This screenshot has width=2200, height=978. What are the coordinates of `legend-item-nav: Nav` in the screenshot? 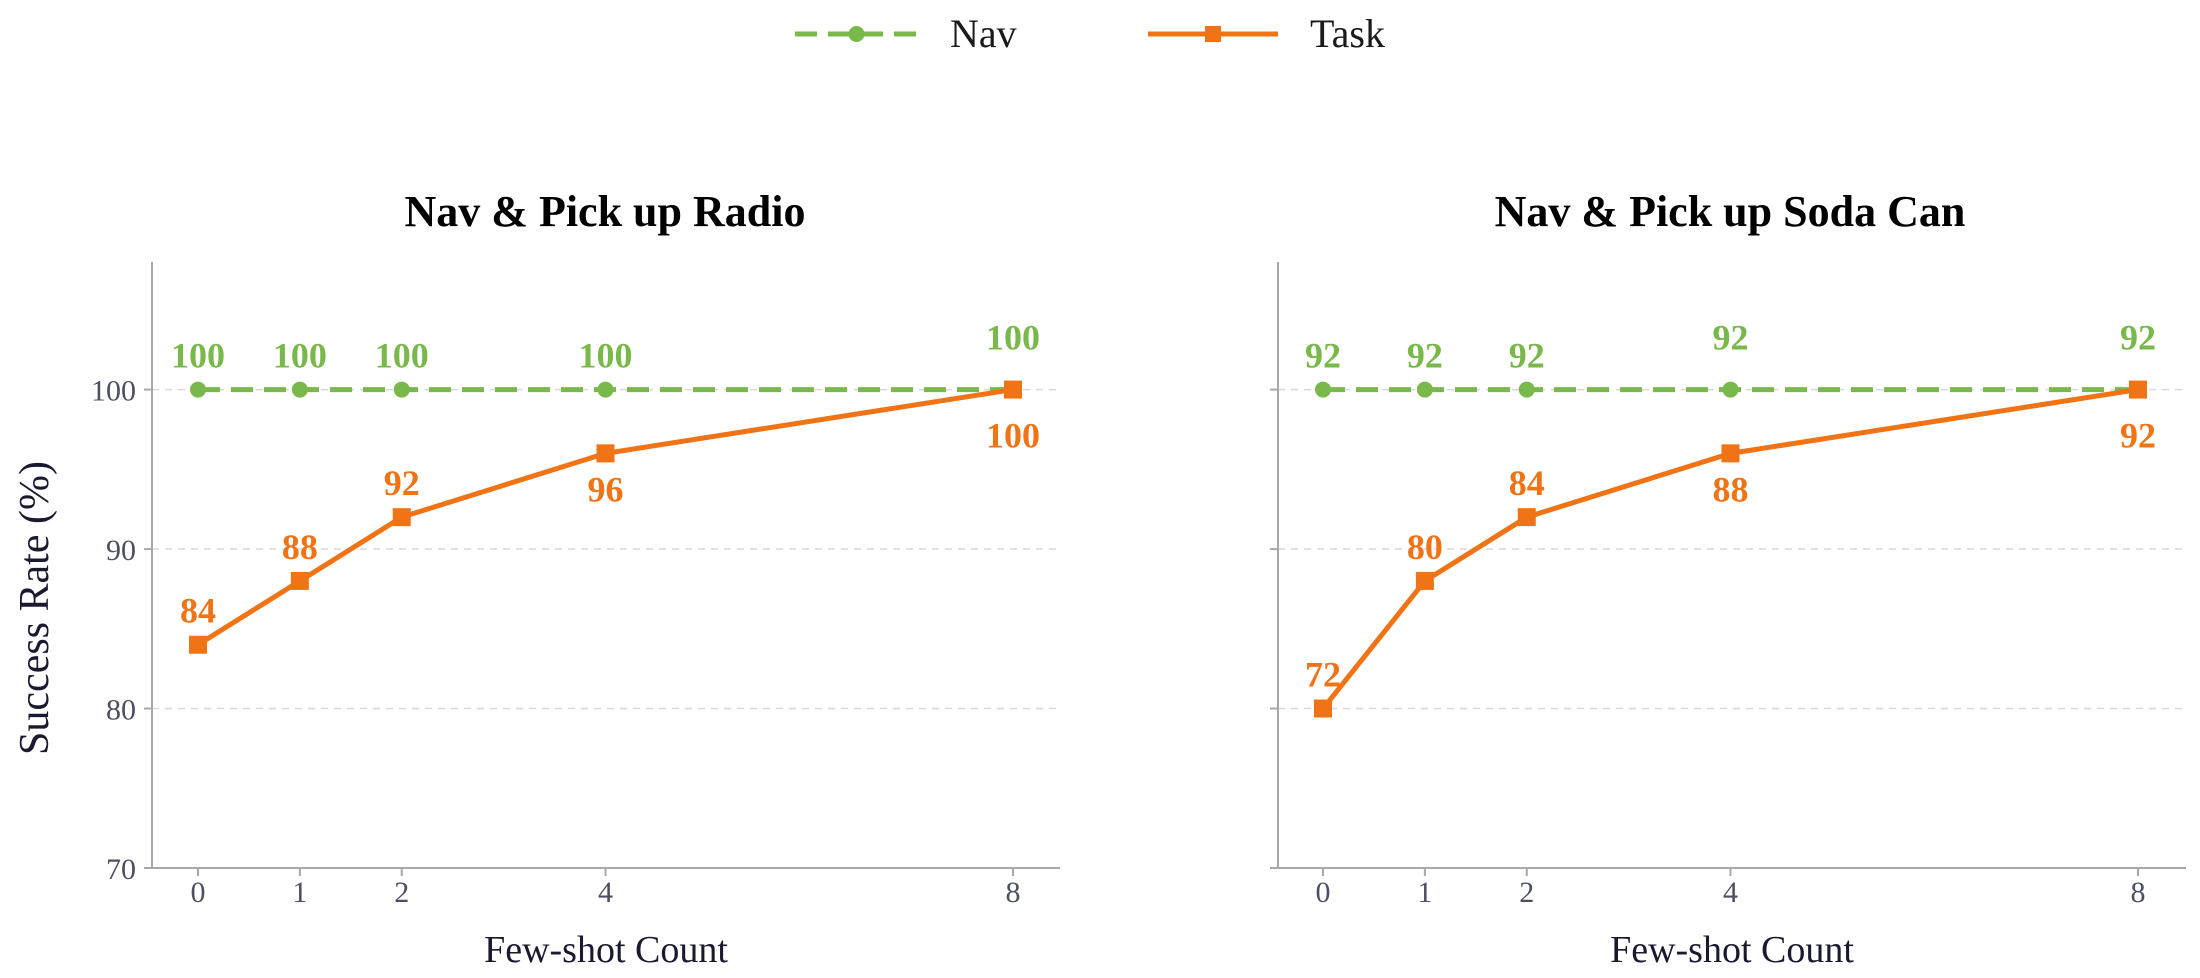 It's located at (906, 33).